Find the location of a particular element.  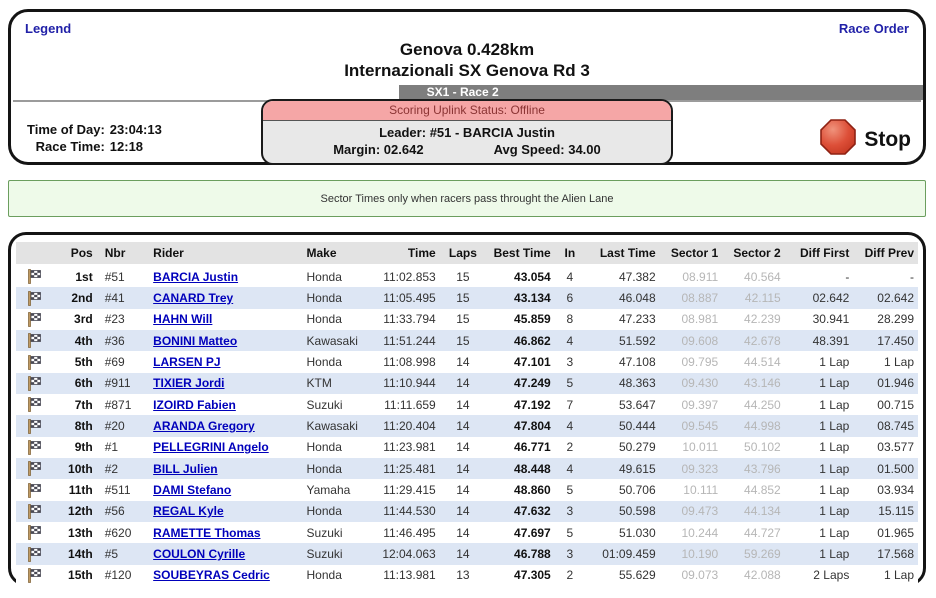

rider-link: COULON Cyrille is located at coordinates (199, 553).